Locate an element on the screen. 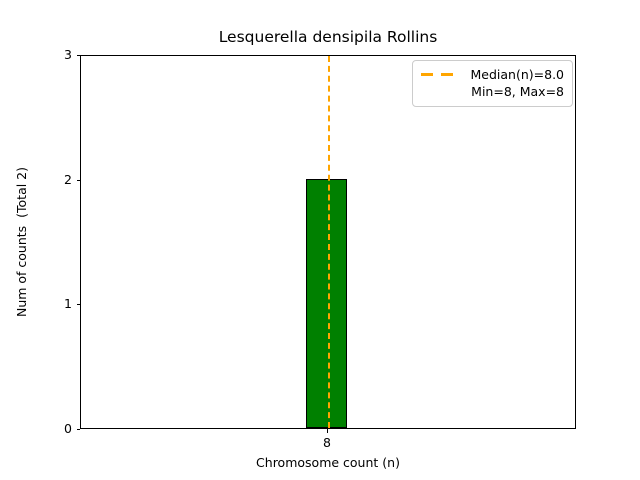  y-tick-label-2: 2 is located at coordinates (68, 179).